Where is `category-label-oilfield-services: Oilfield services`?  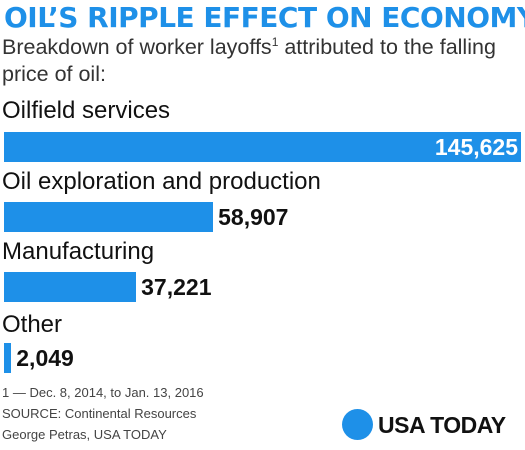
category-label-oilfield-services: Oilfield services is located at coordinates (86, 110).